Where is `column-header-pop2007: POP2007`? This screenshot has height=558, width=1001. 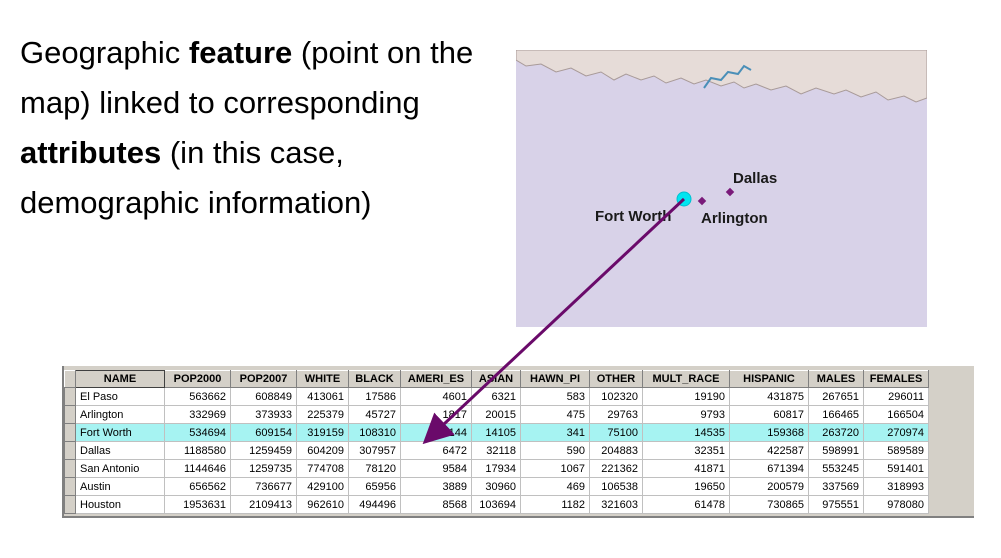
column-header-pop2007: POP2007 is located at coordinates (263, 379).